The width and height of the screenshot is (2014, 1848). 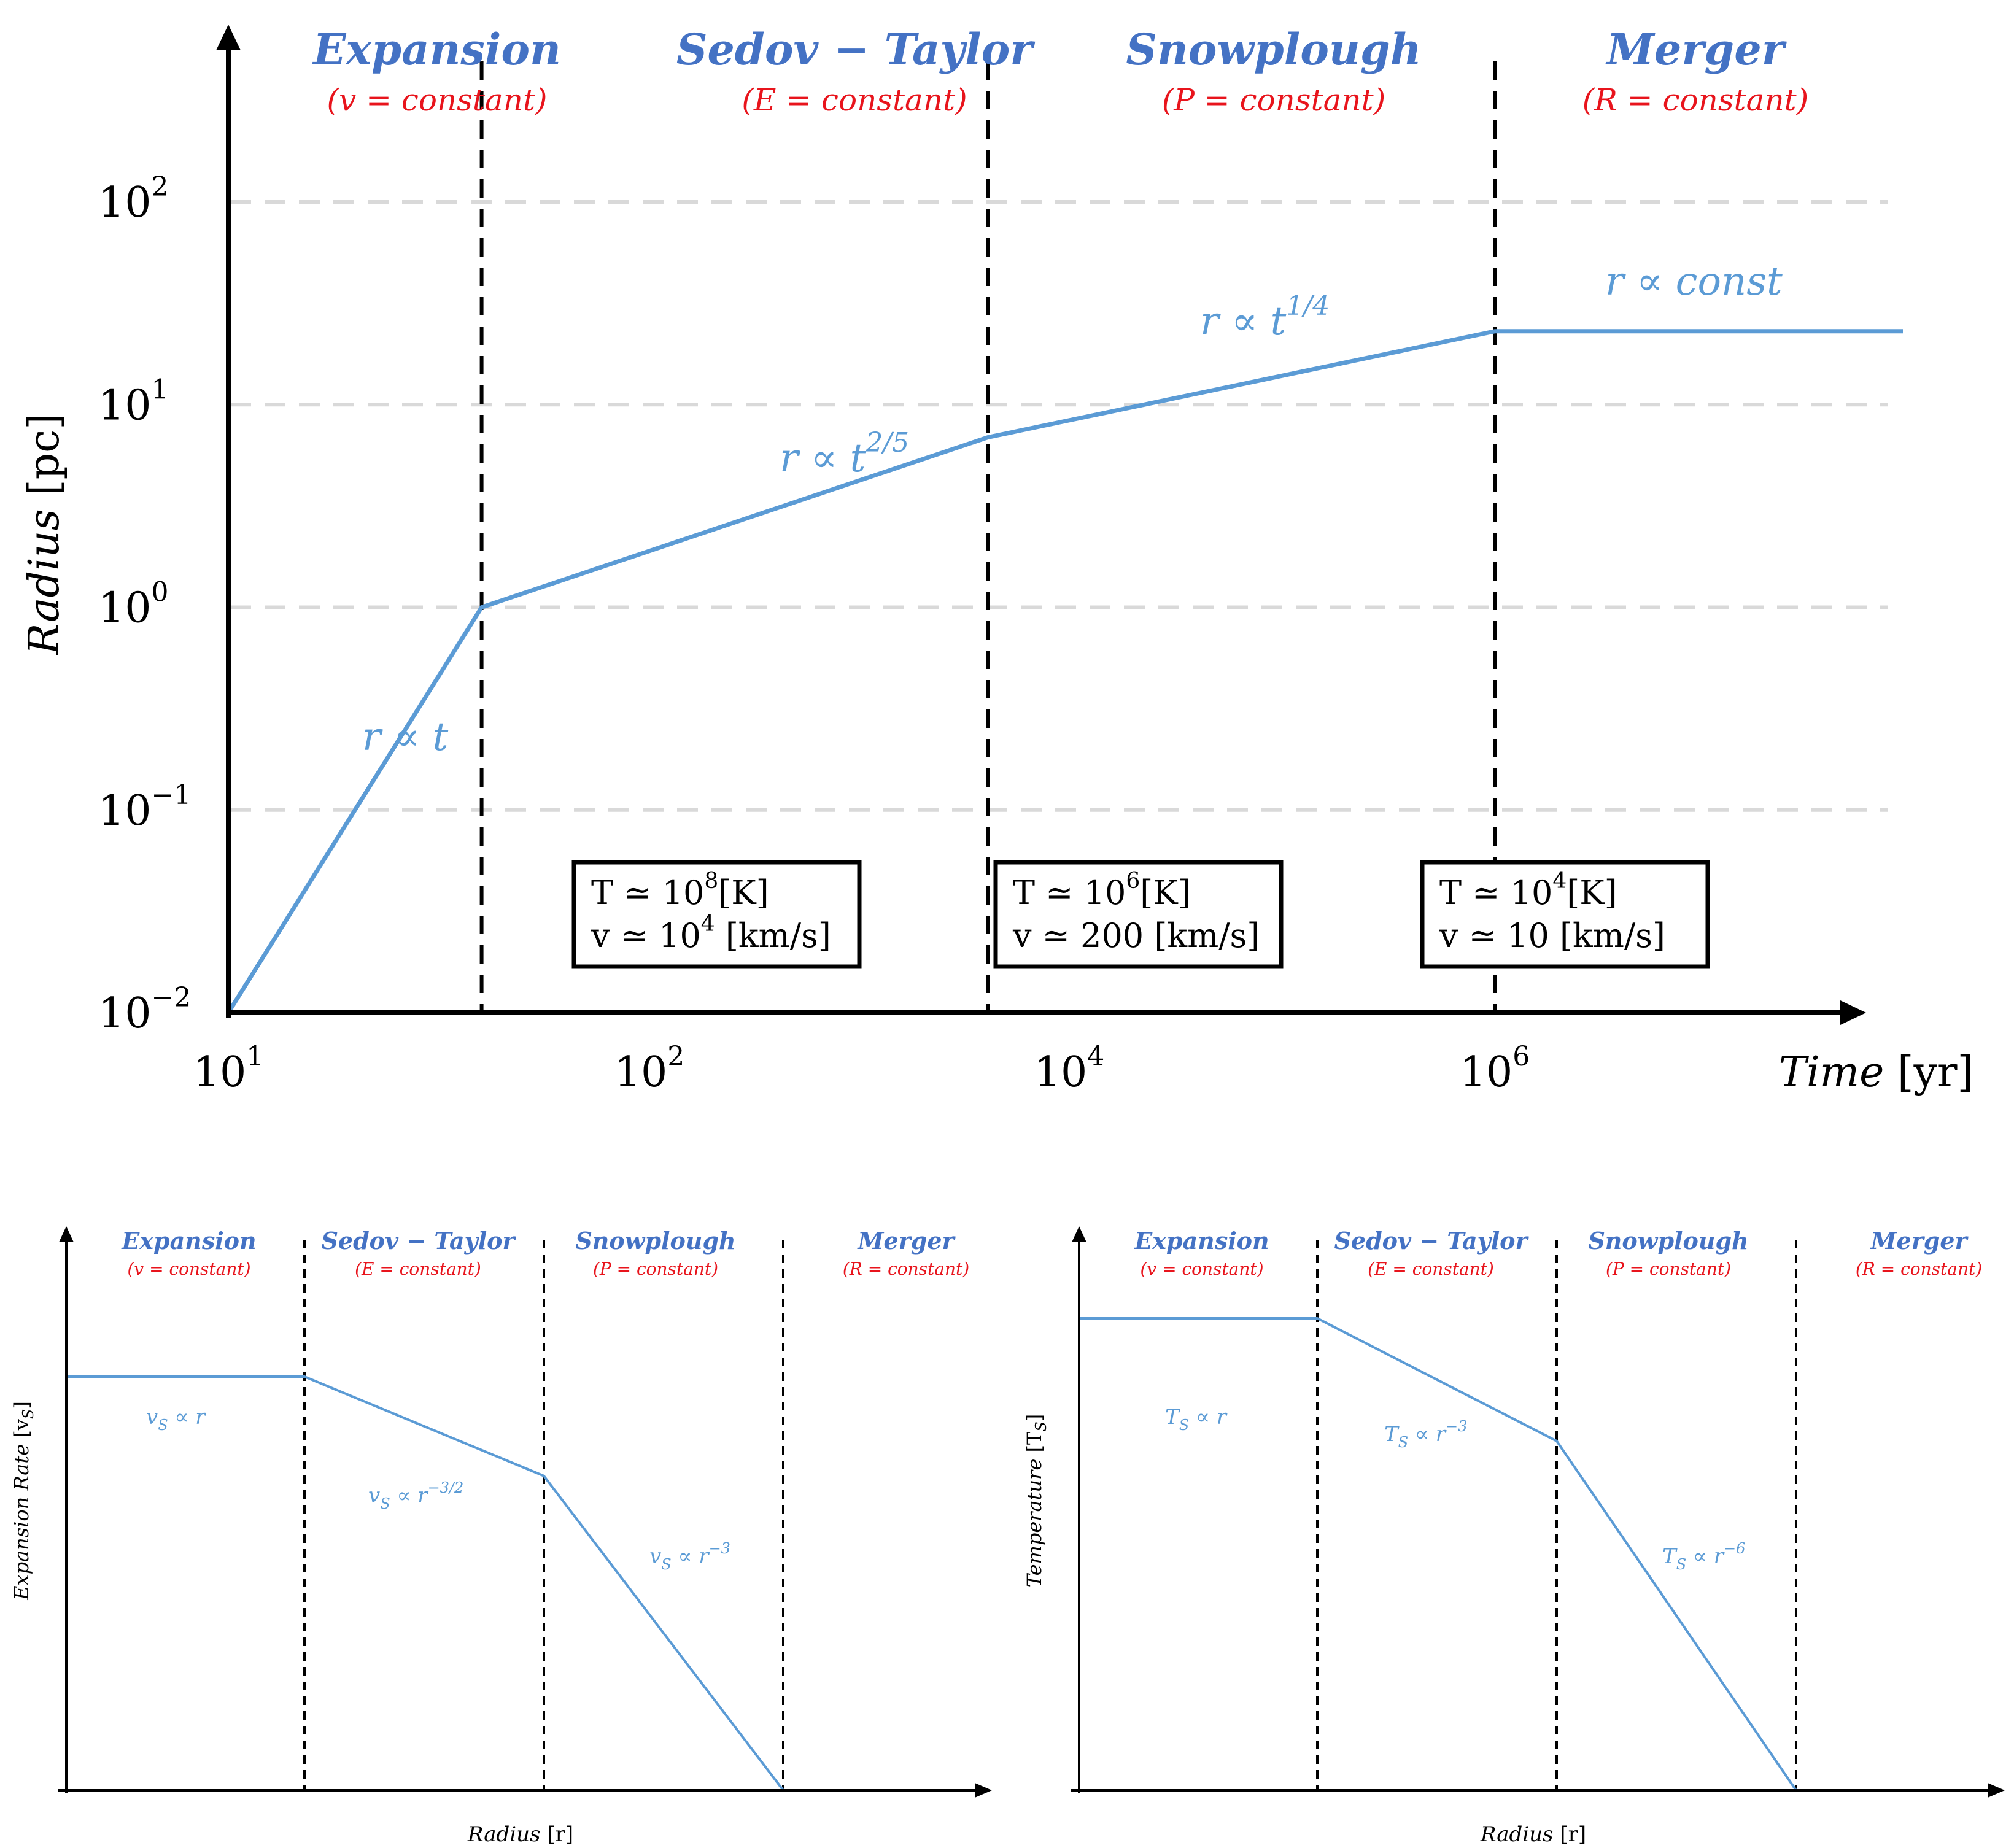 What do you see at coordinates (845, 454) in the screenshot?
I see `main-annotation-2: r ∝ t2/5` at bounding box center [845, 454].